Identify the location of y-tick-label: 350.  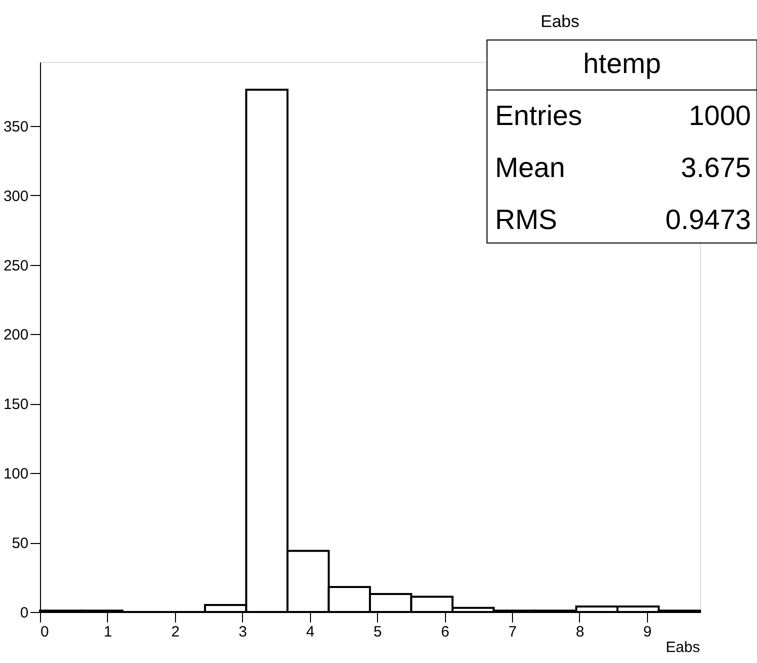
(15, 127).